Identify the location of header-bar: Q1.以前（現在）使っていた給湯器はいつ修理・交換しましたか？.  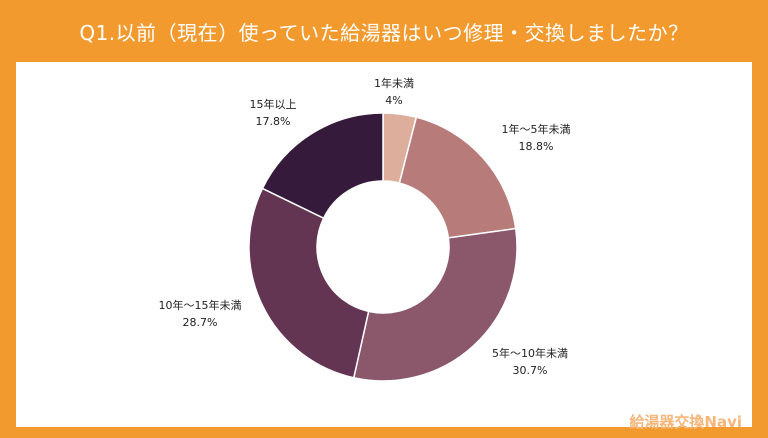
(384, 31).